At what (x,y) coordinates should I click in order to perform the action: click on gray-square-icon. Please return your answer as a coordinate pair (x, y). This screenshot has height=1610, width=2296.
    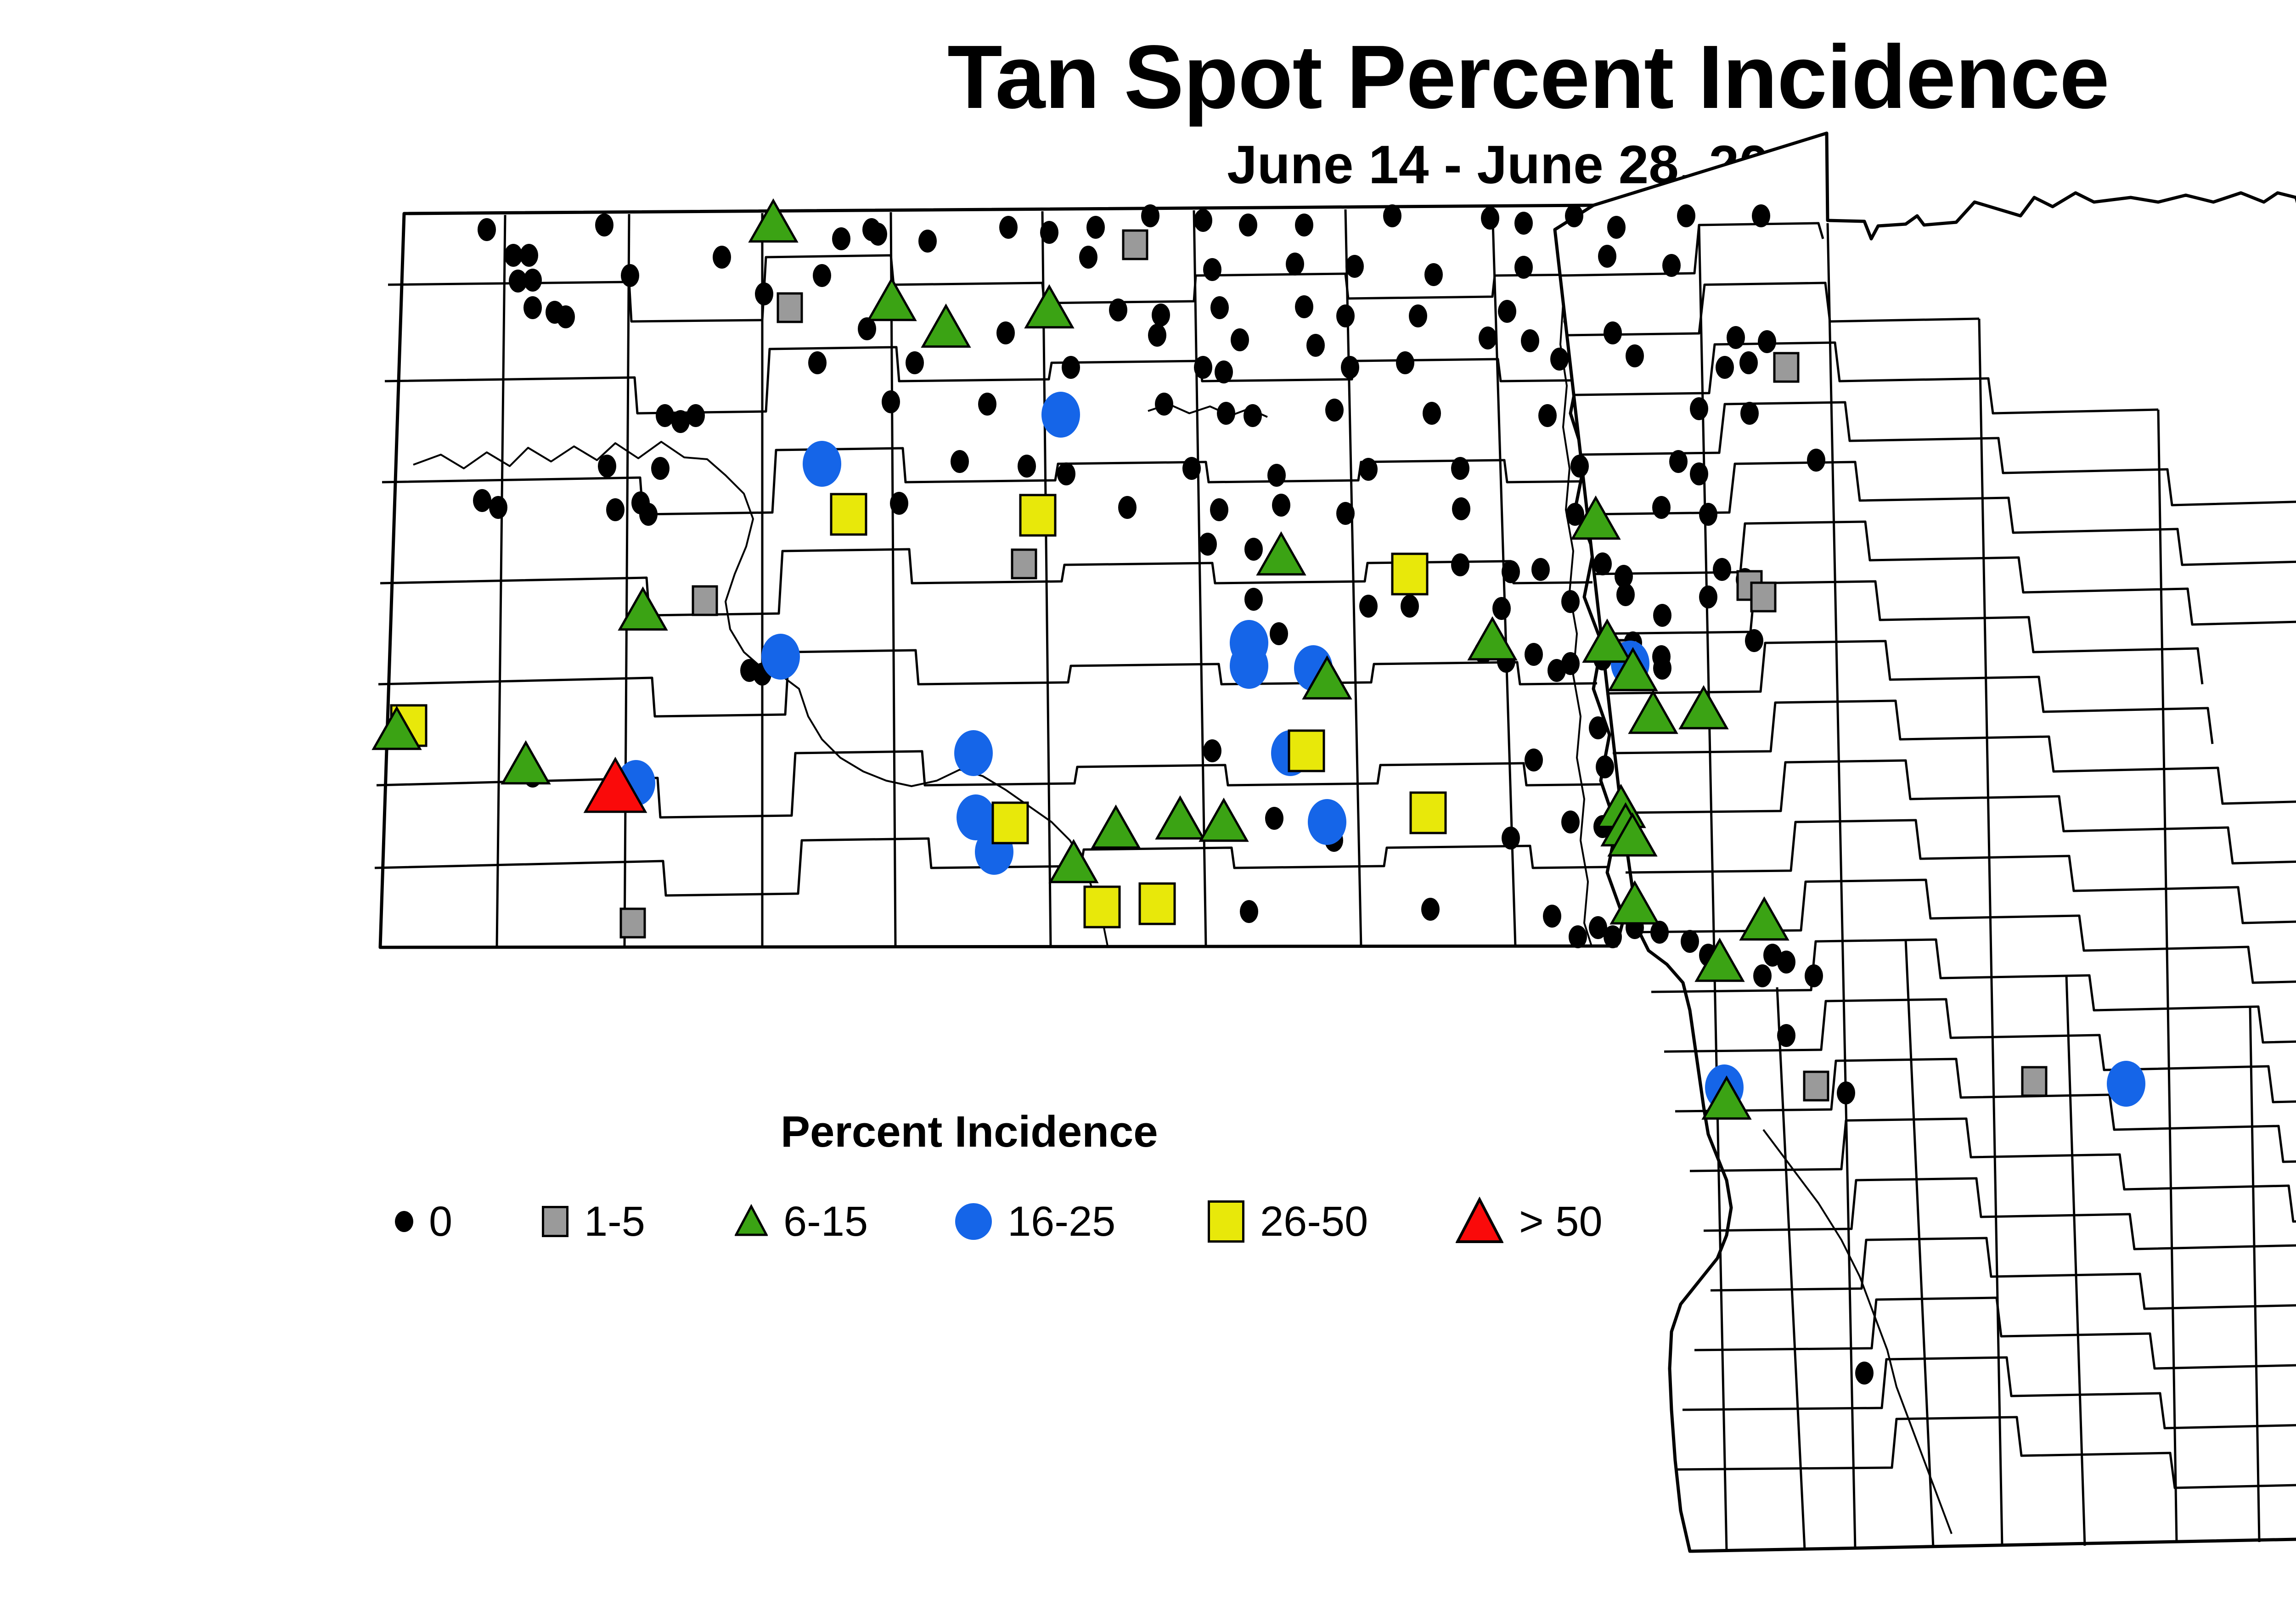
    Looking at the image, I should click on (555, 1222).